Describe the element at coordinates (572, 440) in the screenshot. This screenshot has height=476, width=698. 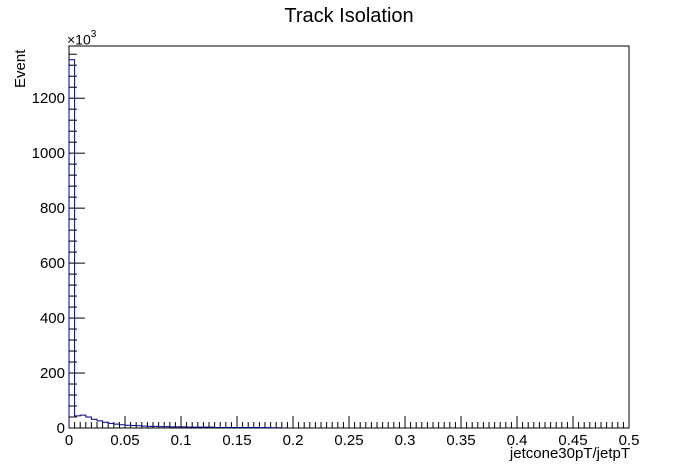
I see `x-tick-label: 0.45` at that location.